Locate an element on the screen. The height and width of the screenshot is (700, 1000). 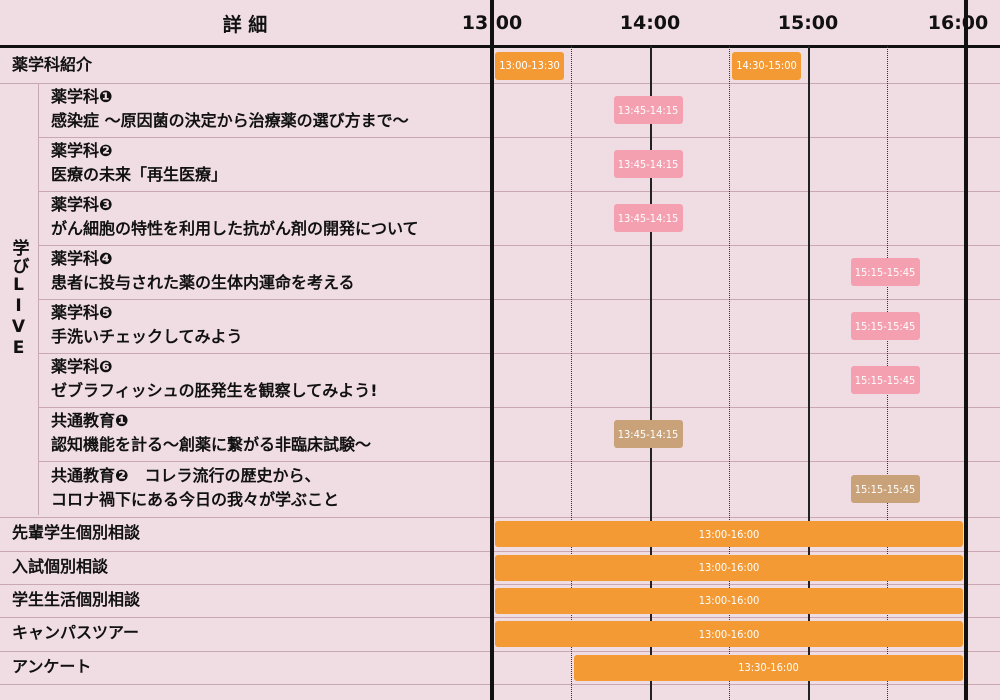
session-number: 共通教育❷ コレラ流行の歴史から、 is located at coordinates (186, 475).